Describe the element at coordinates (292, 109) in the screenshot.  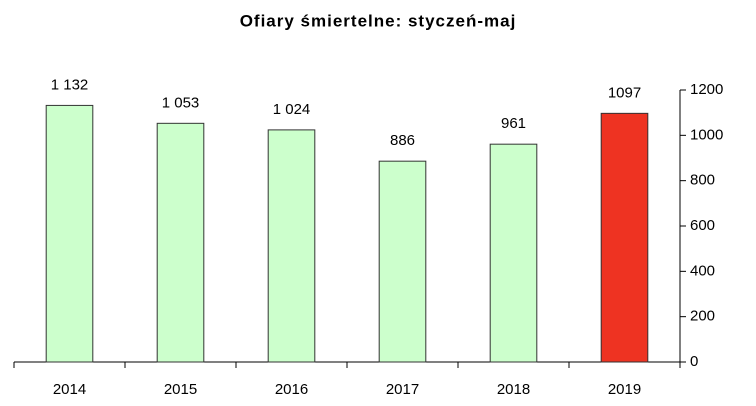
I see `value-label: 1 024` at that location.